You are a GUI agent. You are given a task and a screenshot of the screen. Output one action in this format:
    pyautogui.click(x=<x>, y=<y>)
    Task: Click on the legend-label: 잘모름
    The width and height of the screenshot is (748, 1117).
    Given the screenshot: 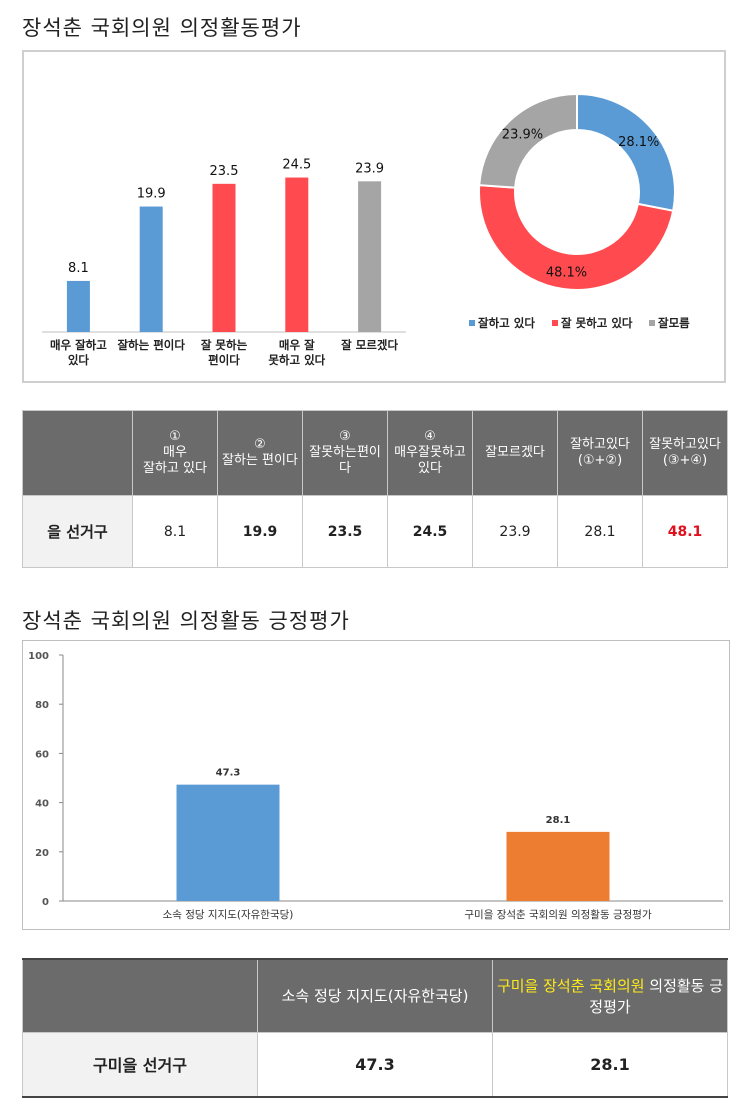 What is the action you would take?
    pyautogui.click(x=674, y=323)
    